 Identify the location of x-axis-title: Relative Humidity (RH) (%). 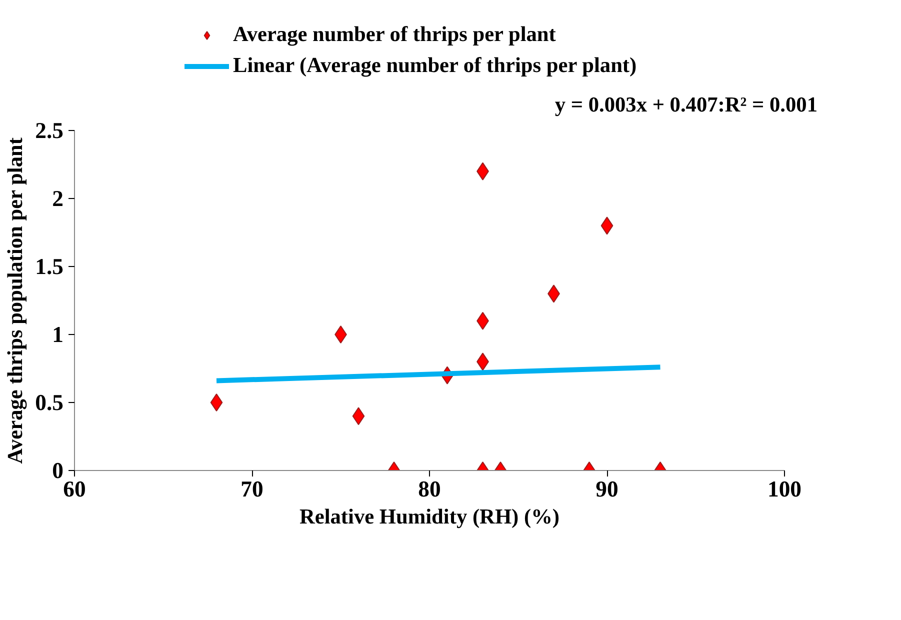
(429, 516).